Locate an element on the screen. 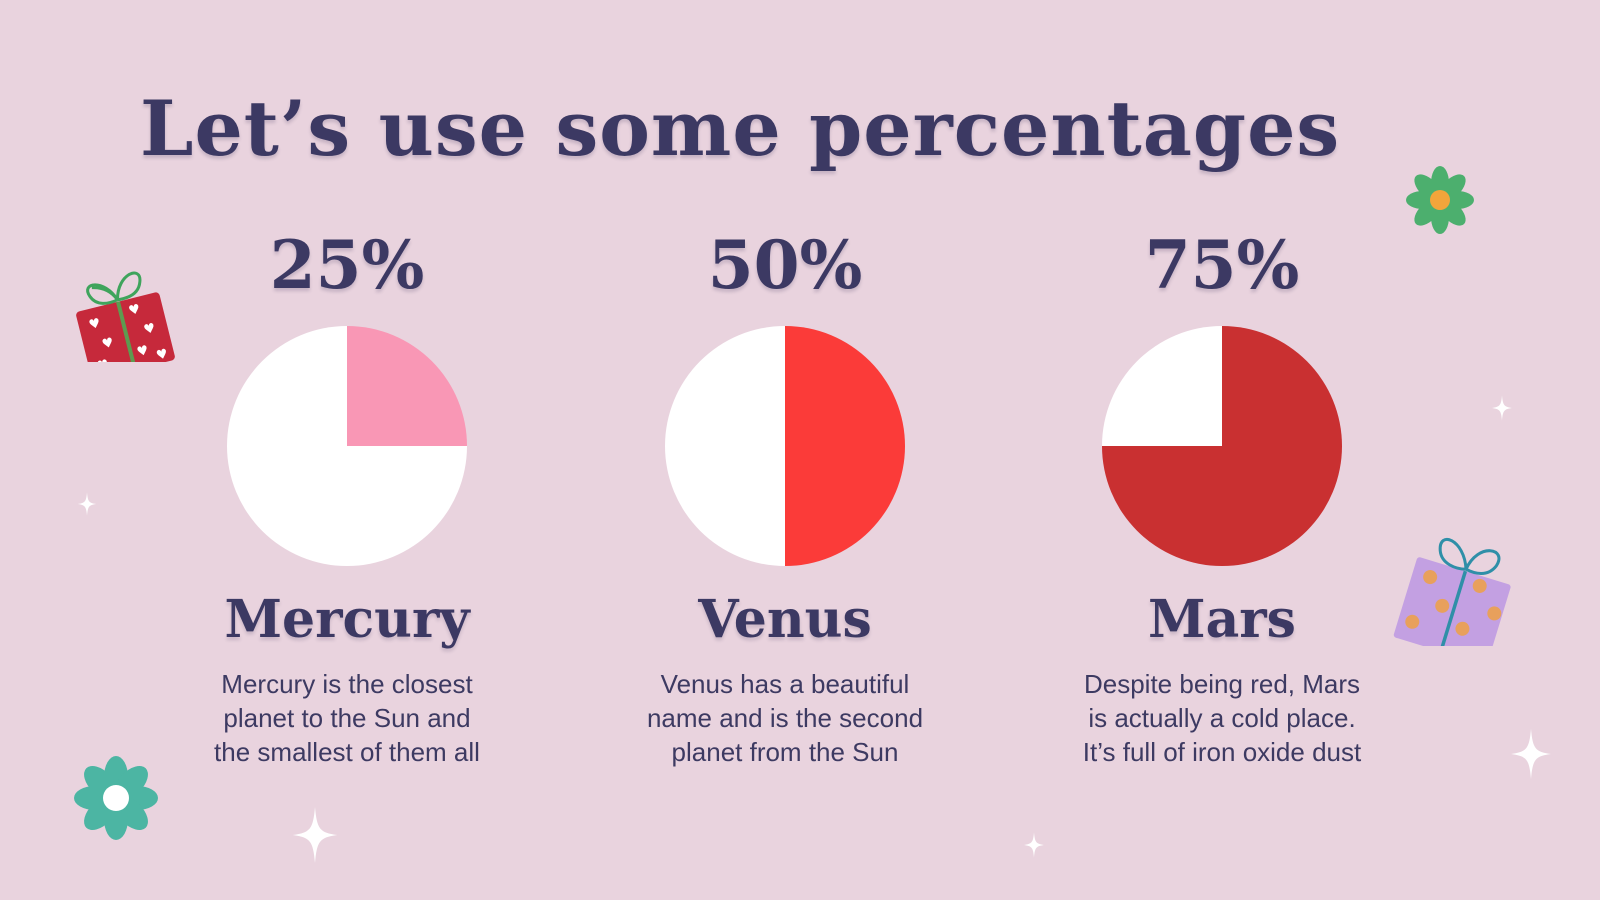 The height and width of the screenshot is (900, 1600). planet-name-mars: Mars is located at coordinates (1222, 619).